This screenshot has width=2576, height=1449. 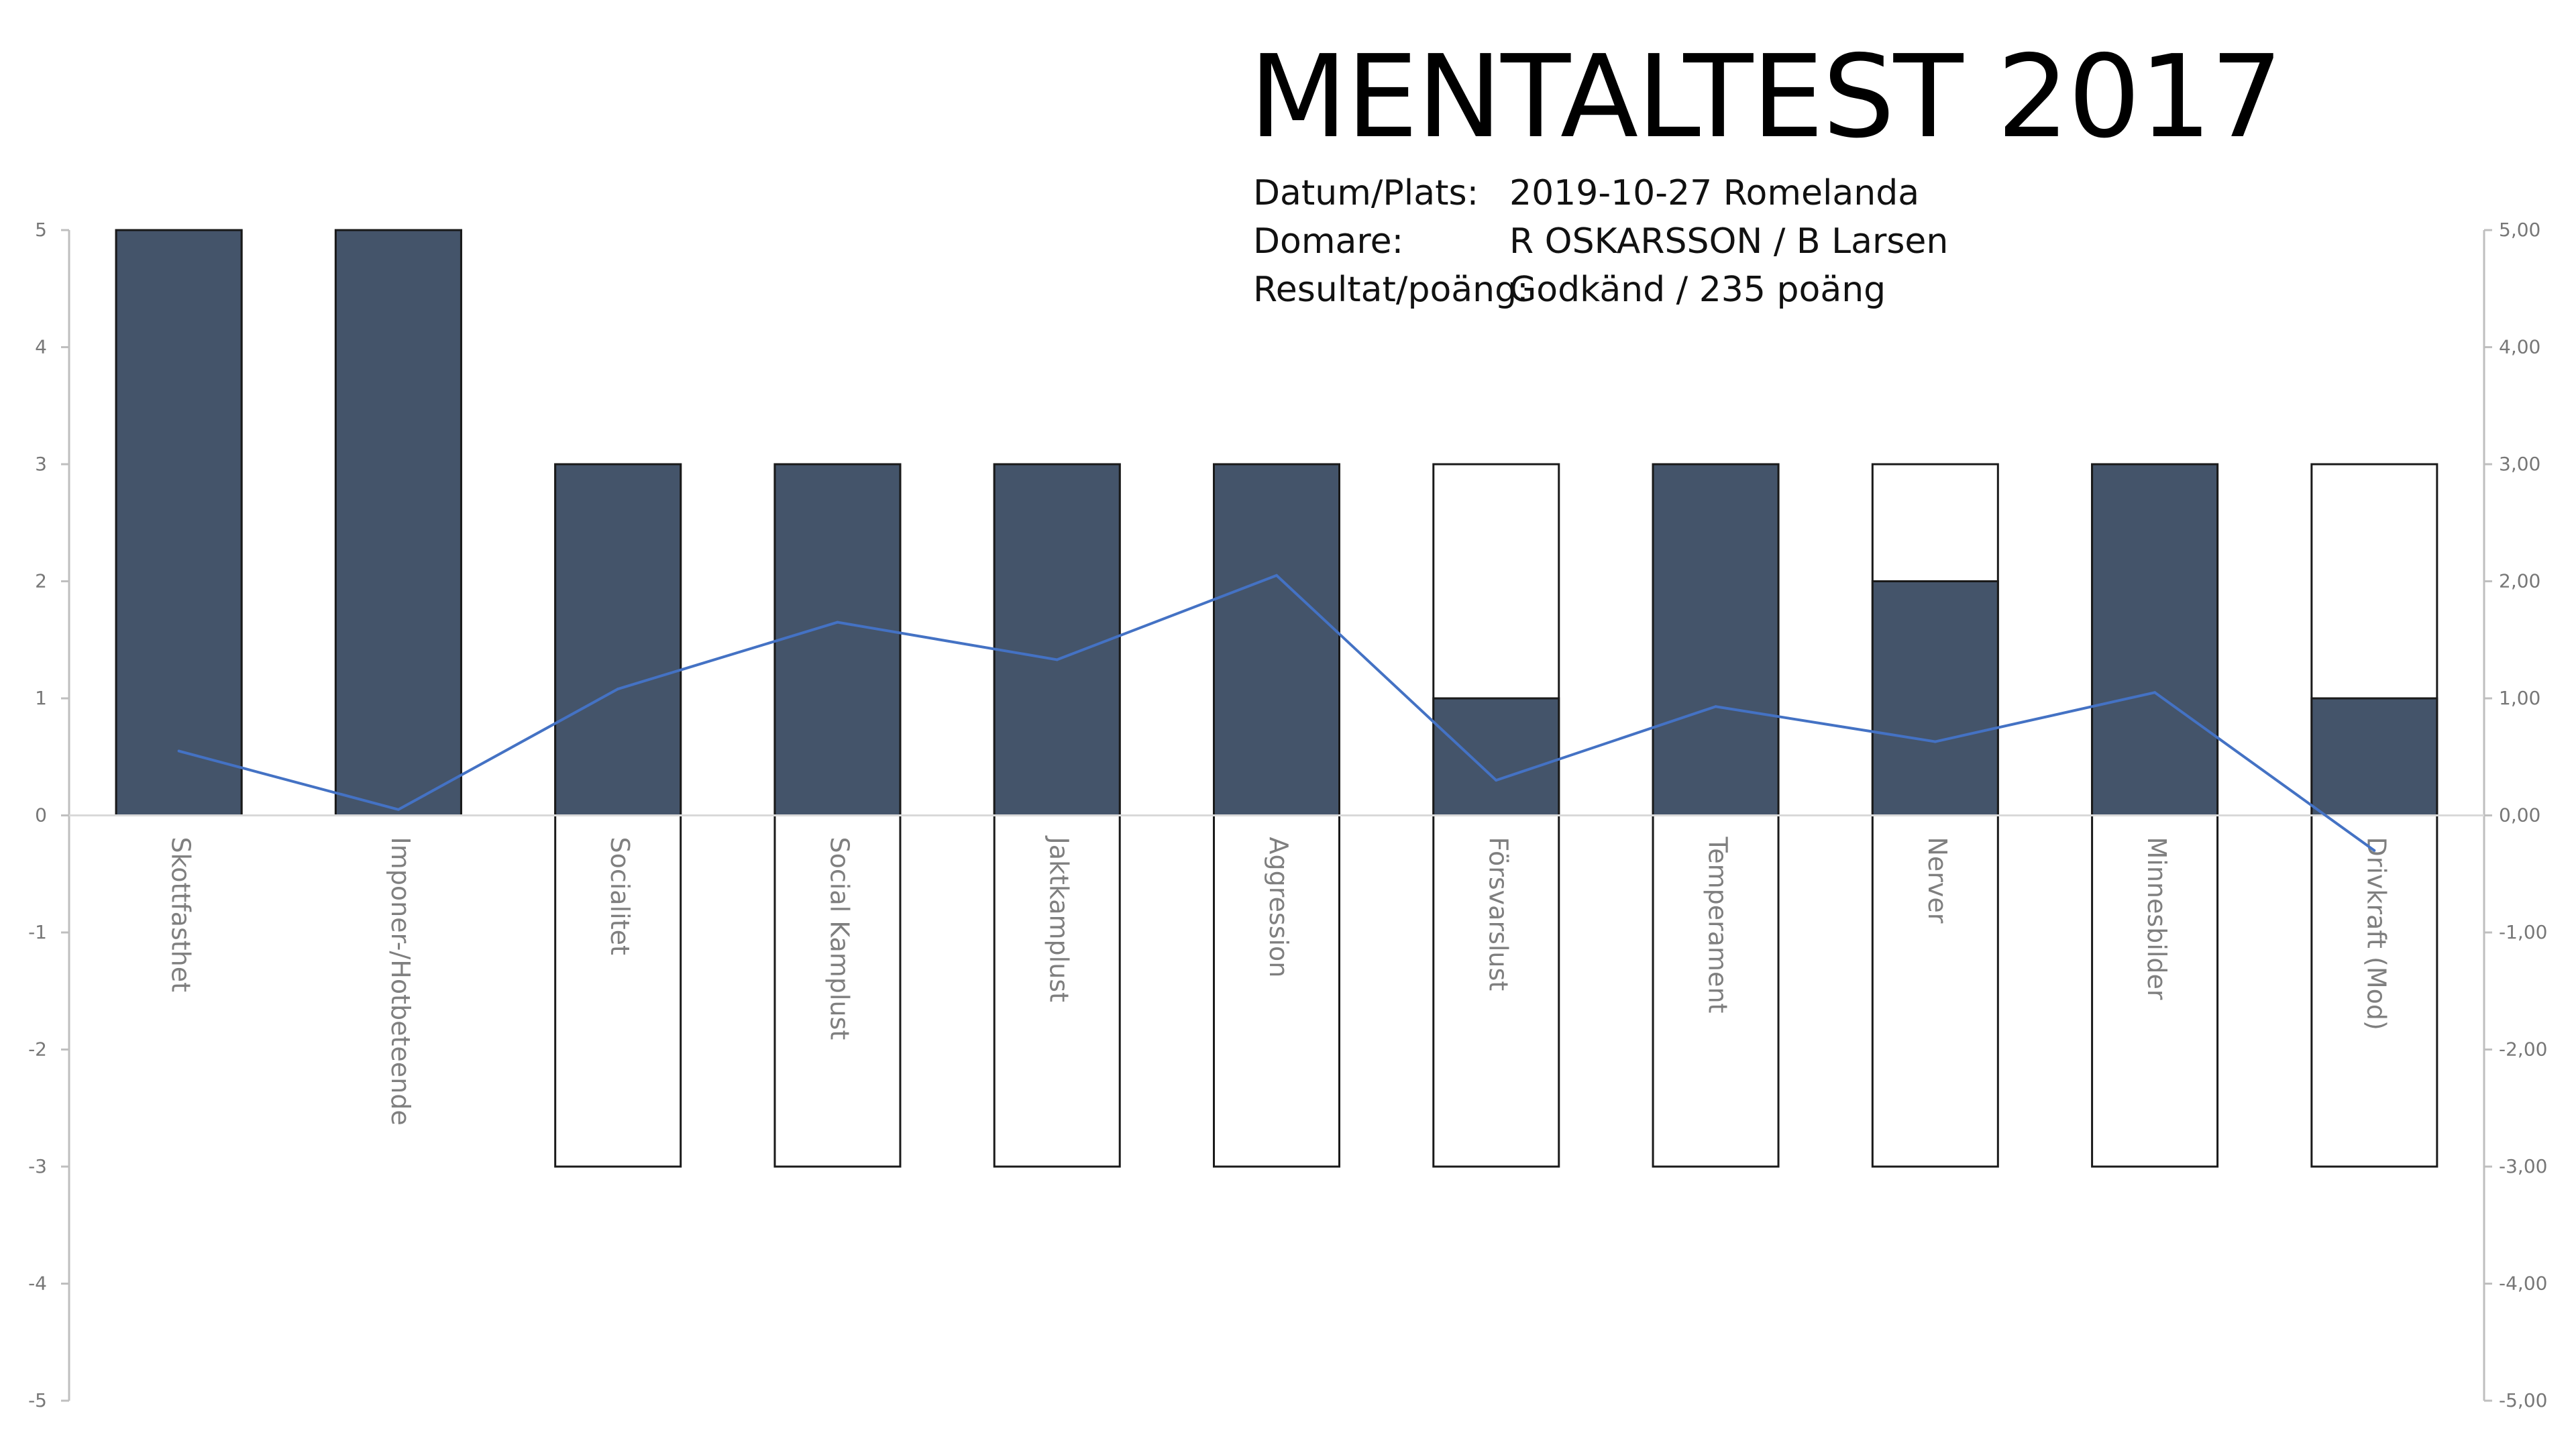 What do you see at coordinates (1059, 919) in the screenshot?
I see `category-label: Jaktkamplust` at bounding box center [1059, 919].